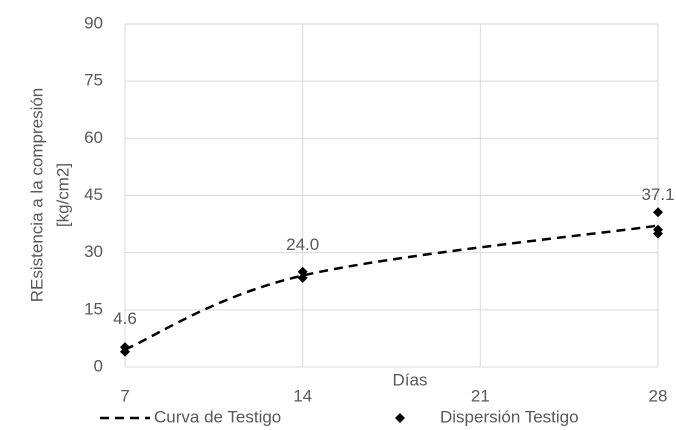  Describe the element at coordinates (400, 418) in the screenshot. I see `legend-marker` at that location.